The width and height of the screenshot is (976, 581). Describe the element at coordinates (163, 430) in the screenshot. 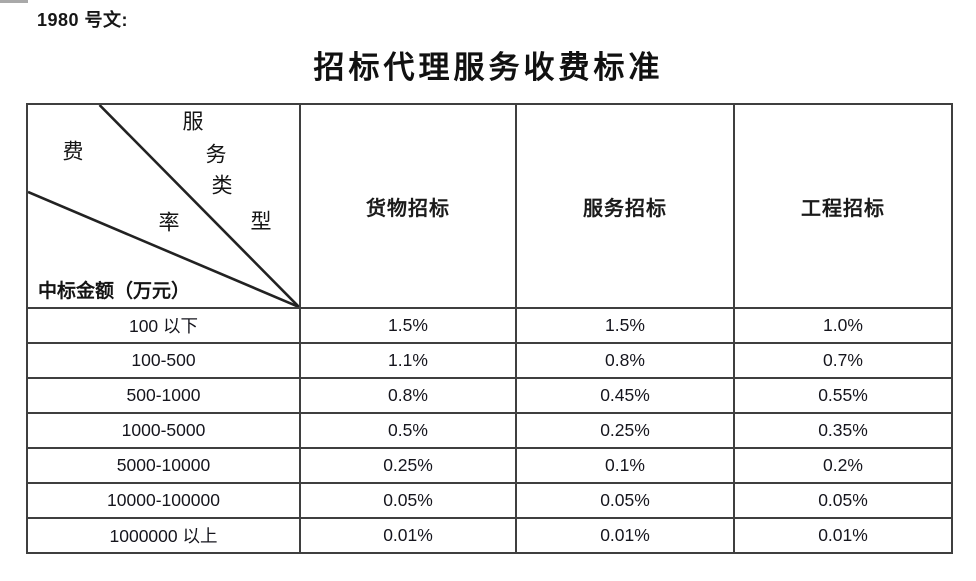

I see `row-label: 1000-5000` at that location.